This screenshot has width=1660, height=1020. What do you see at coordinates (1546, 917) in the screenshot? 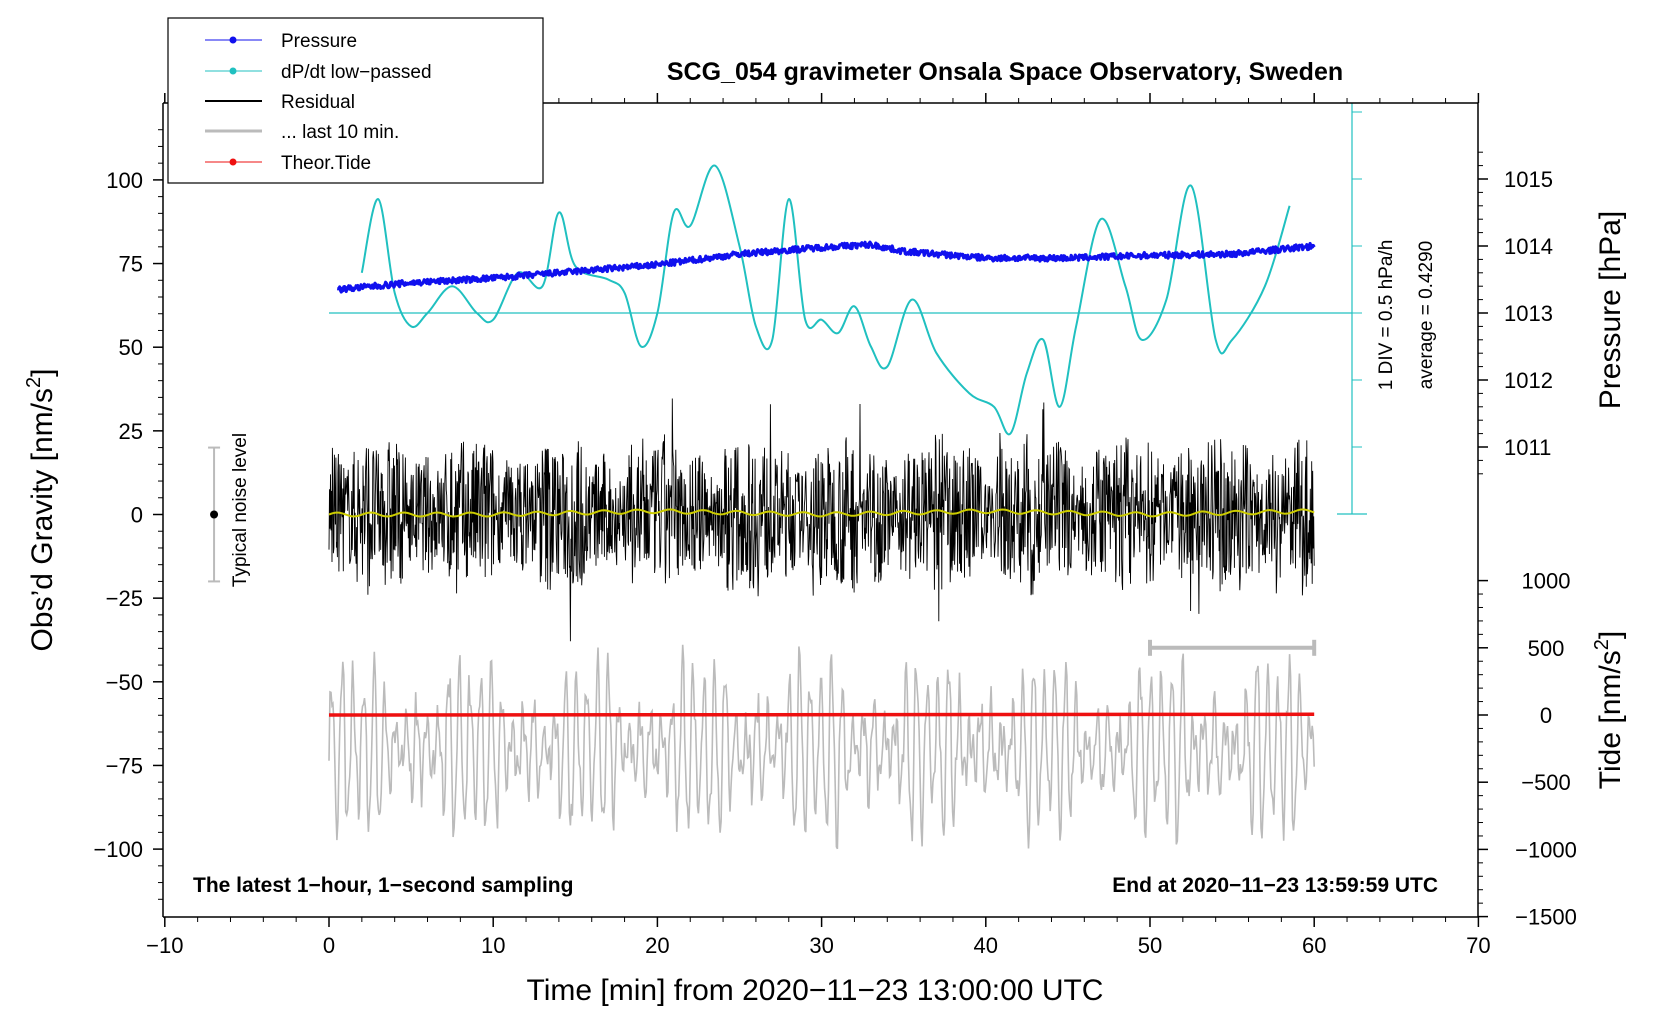
I see `tide-tick-label: −1500` at bounding box center [1546, 917].